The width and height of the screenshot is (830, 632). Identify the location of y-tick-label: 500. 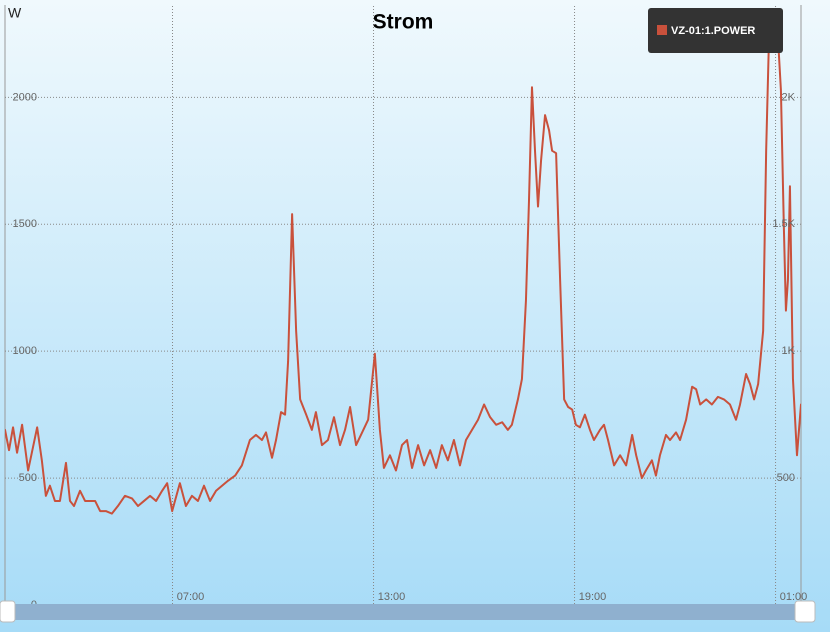
(28, 478).